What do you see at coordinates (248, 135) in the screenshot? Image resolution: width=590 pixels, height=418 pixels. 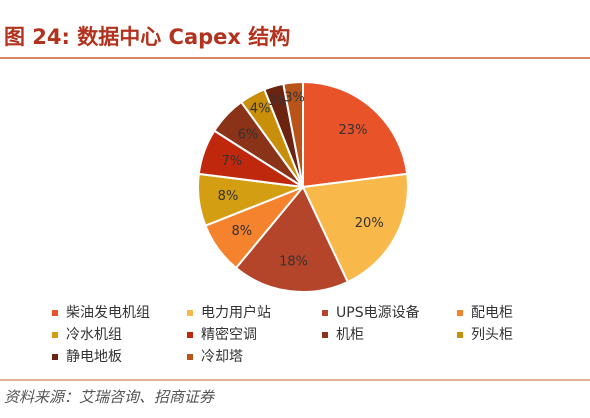 I see `data-label: 6%` at bounding box center [248, 135].